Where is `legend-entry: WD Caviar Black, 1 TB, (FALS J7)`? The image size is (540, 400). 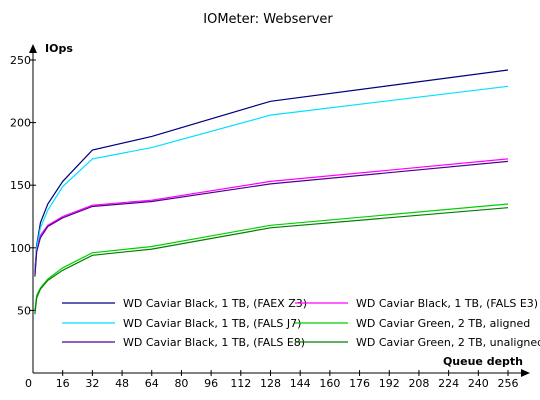 legend-entry: WD Caviar Black, 1 TB, (FALS J7) is located at coordinates (212, 323).